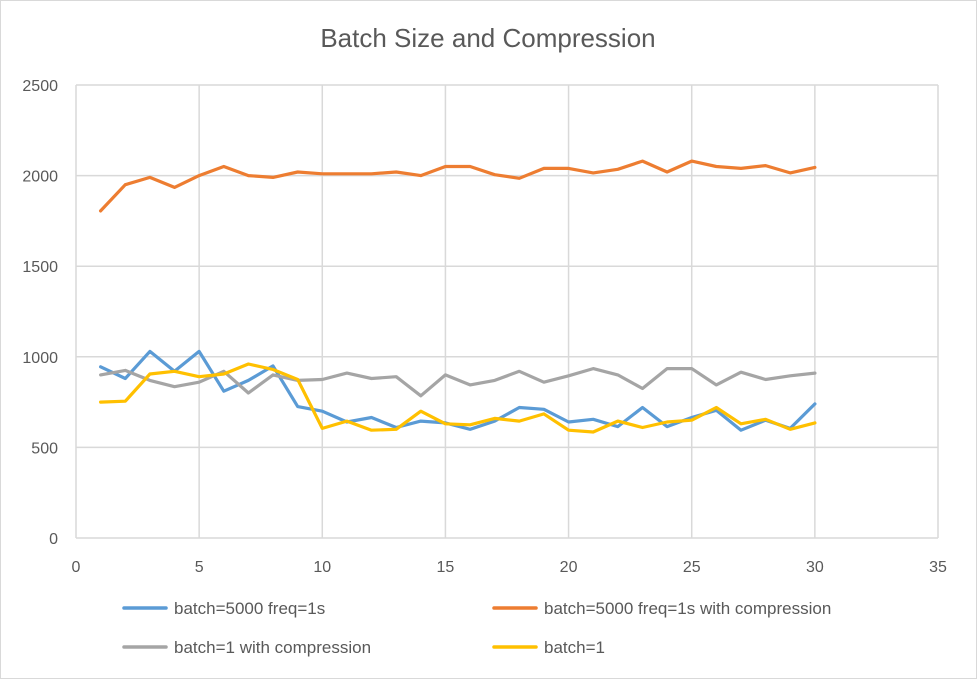 The image size is (977, 679). I want to click on x-tick-label: 25, so click(692, 567).